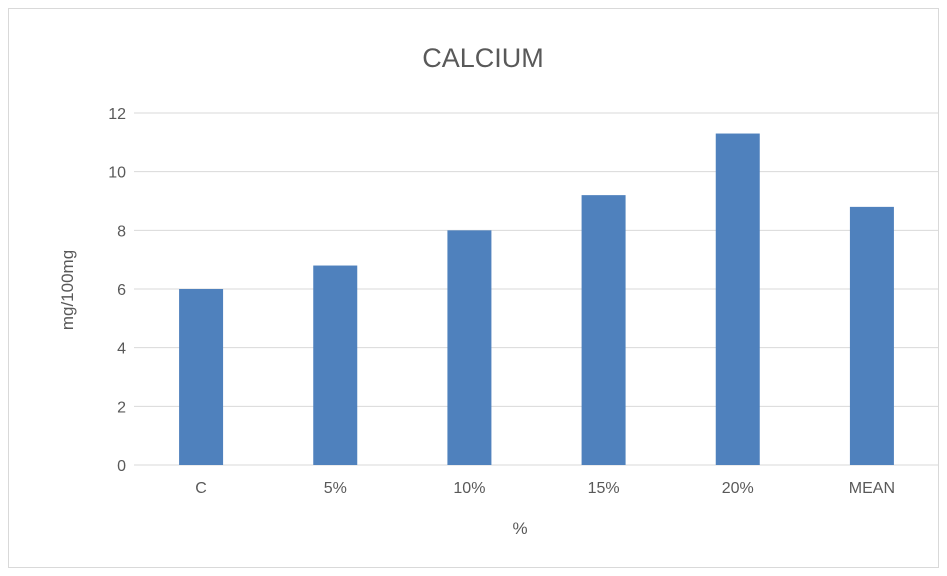 The image size is (947, 576). Describe the element at coordinates (121, 466) in the screenshot. I see `y-tick-label: 0` at that location.